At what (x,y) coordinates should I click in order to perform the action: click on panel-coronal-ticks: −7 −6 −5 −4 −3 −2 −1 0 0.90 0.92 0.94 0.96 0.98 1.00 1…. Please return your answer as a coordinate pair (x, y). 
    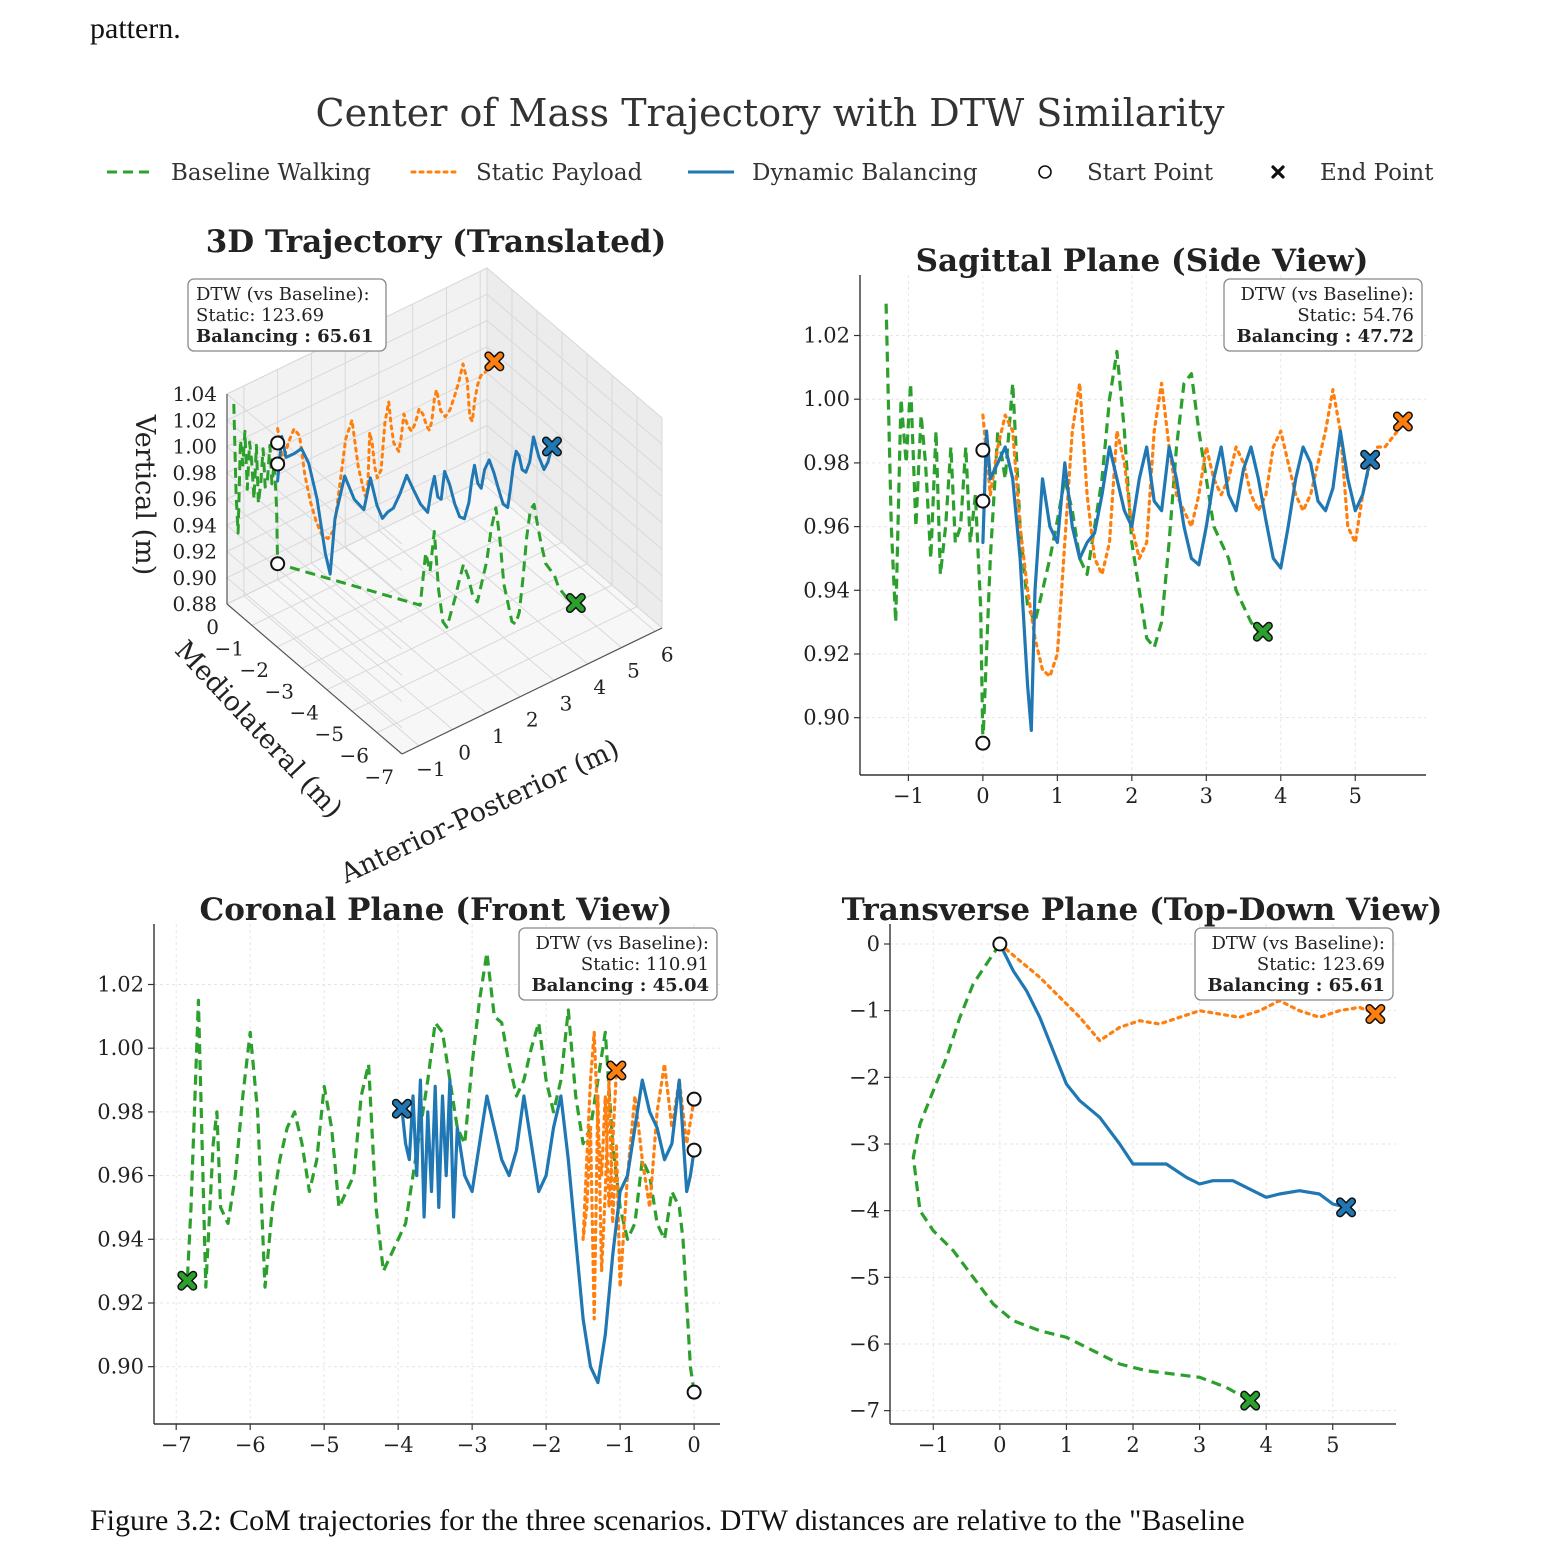
    Looking at the image, I should click on (399, 1215).